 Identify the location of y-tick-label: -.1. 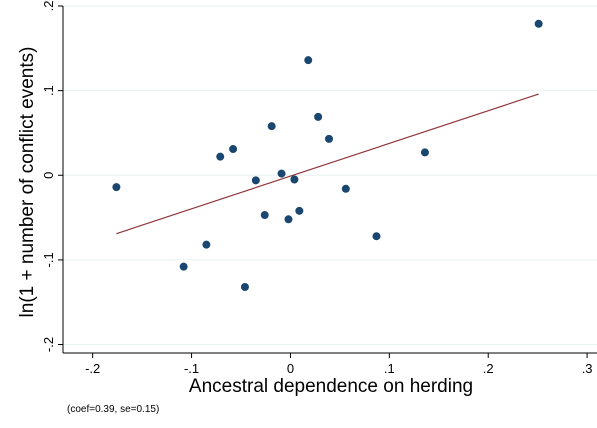
(48, 259).